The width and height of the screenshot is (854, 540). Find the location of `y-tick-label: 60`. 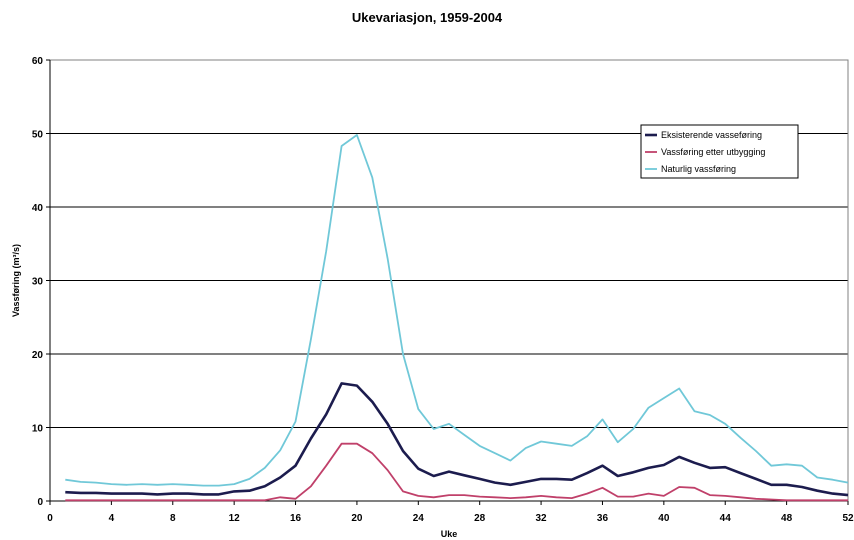

y-tick-label: 60 is located at coordinates (38, 61).